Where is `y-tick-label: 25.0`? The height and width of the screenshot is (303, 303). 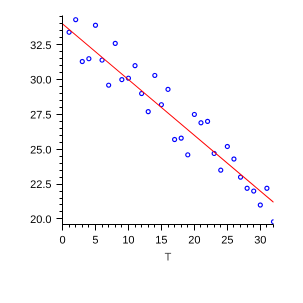 y-tick-label: 25.0 is located at coordinates (41, 150).